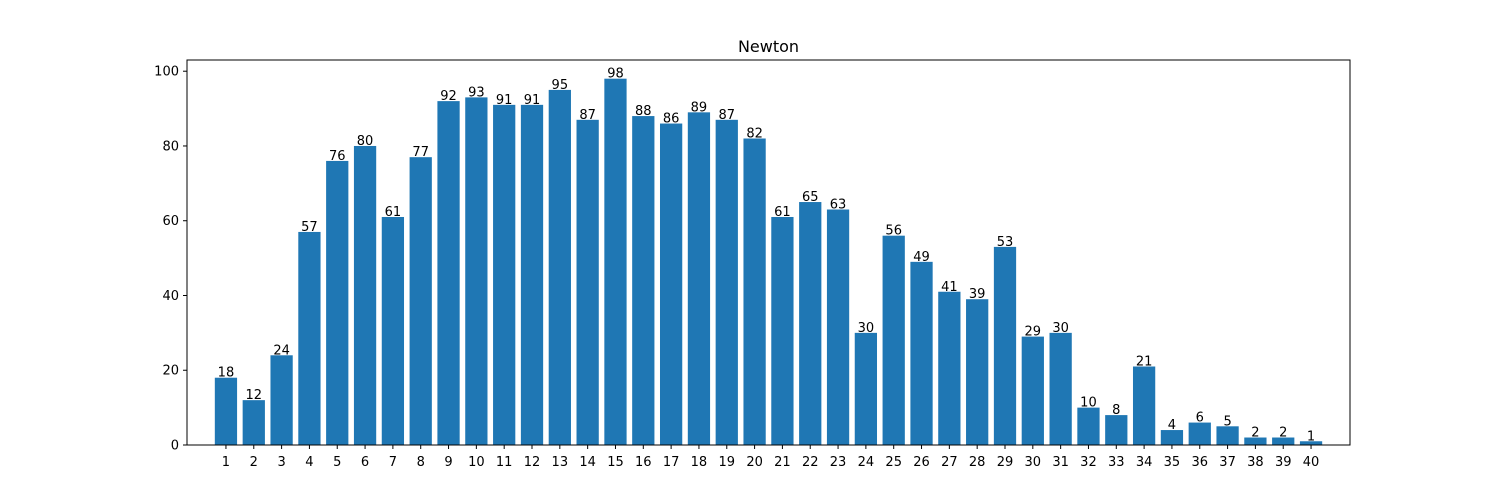  Describe the element at coordinates (365, 141) in the screenshot. I see `data-label-6: 80` at that location.